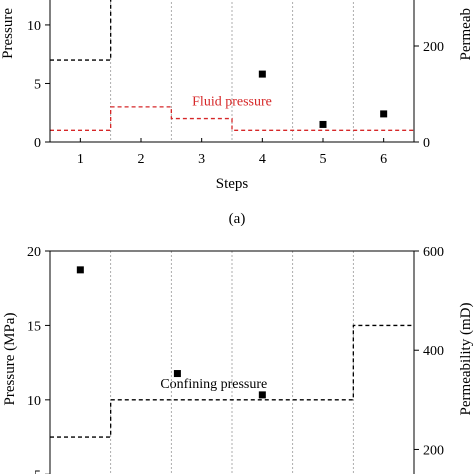 The height and width of the screenshot is (474, 474). I want to click on panel-b-annotations: Confining pressure, so click(213, 384).